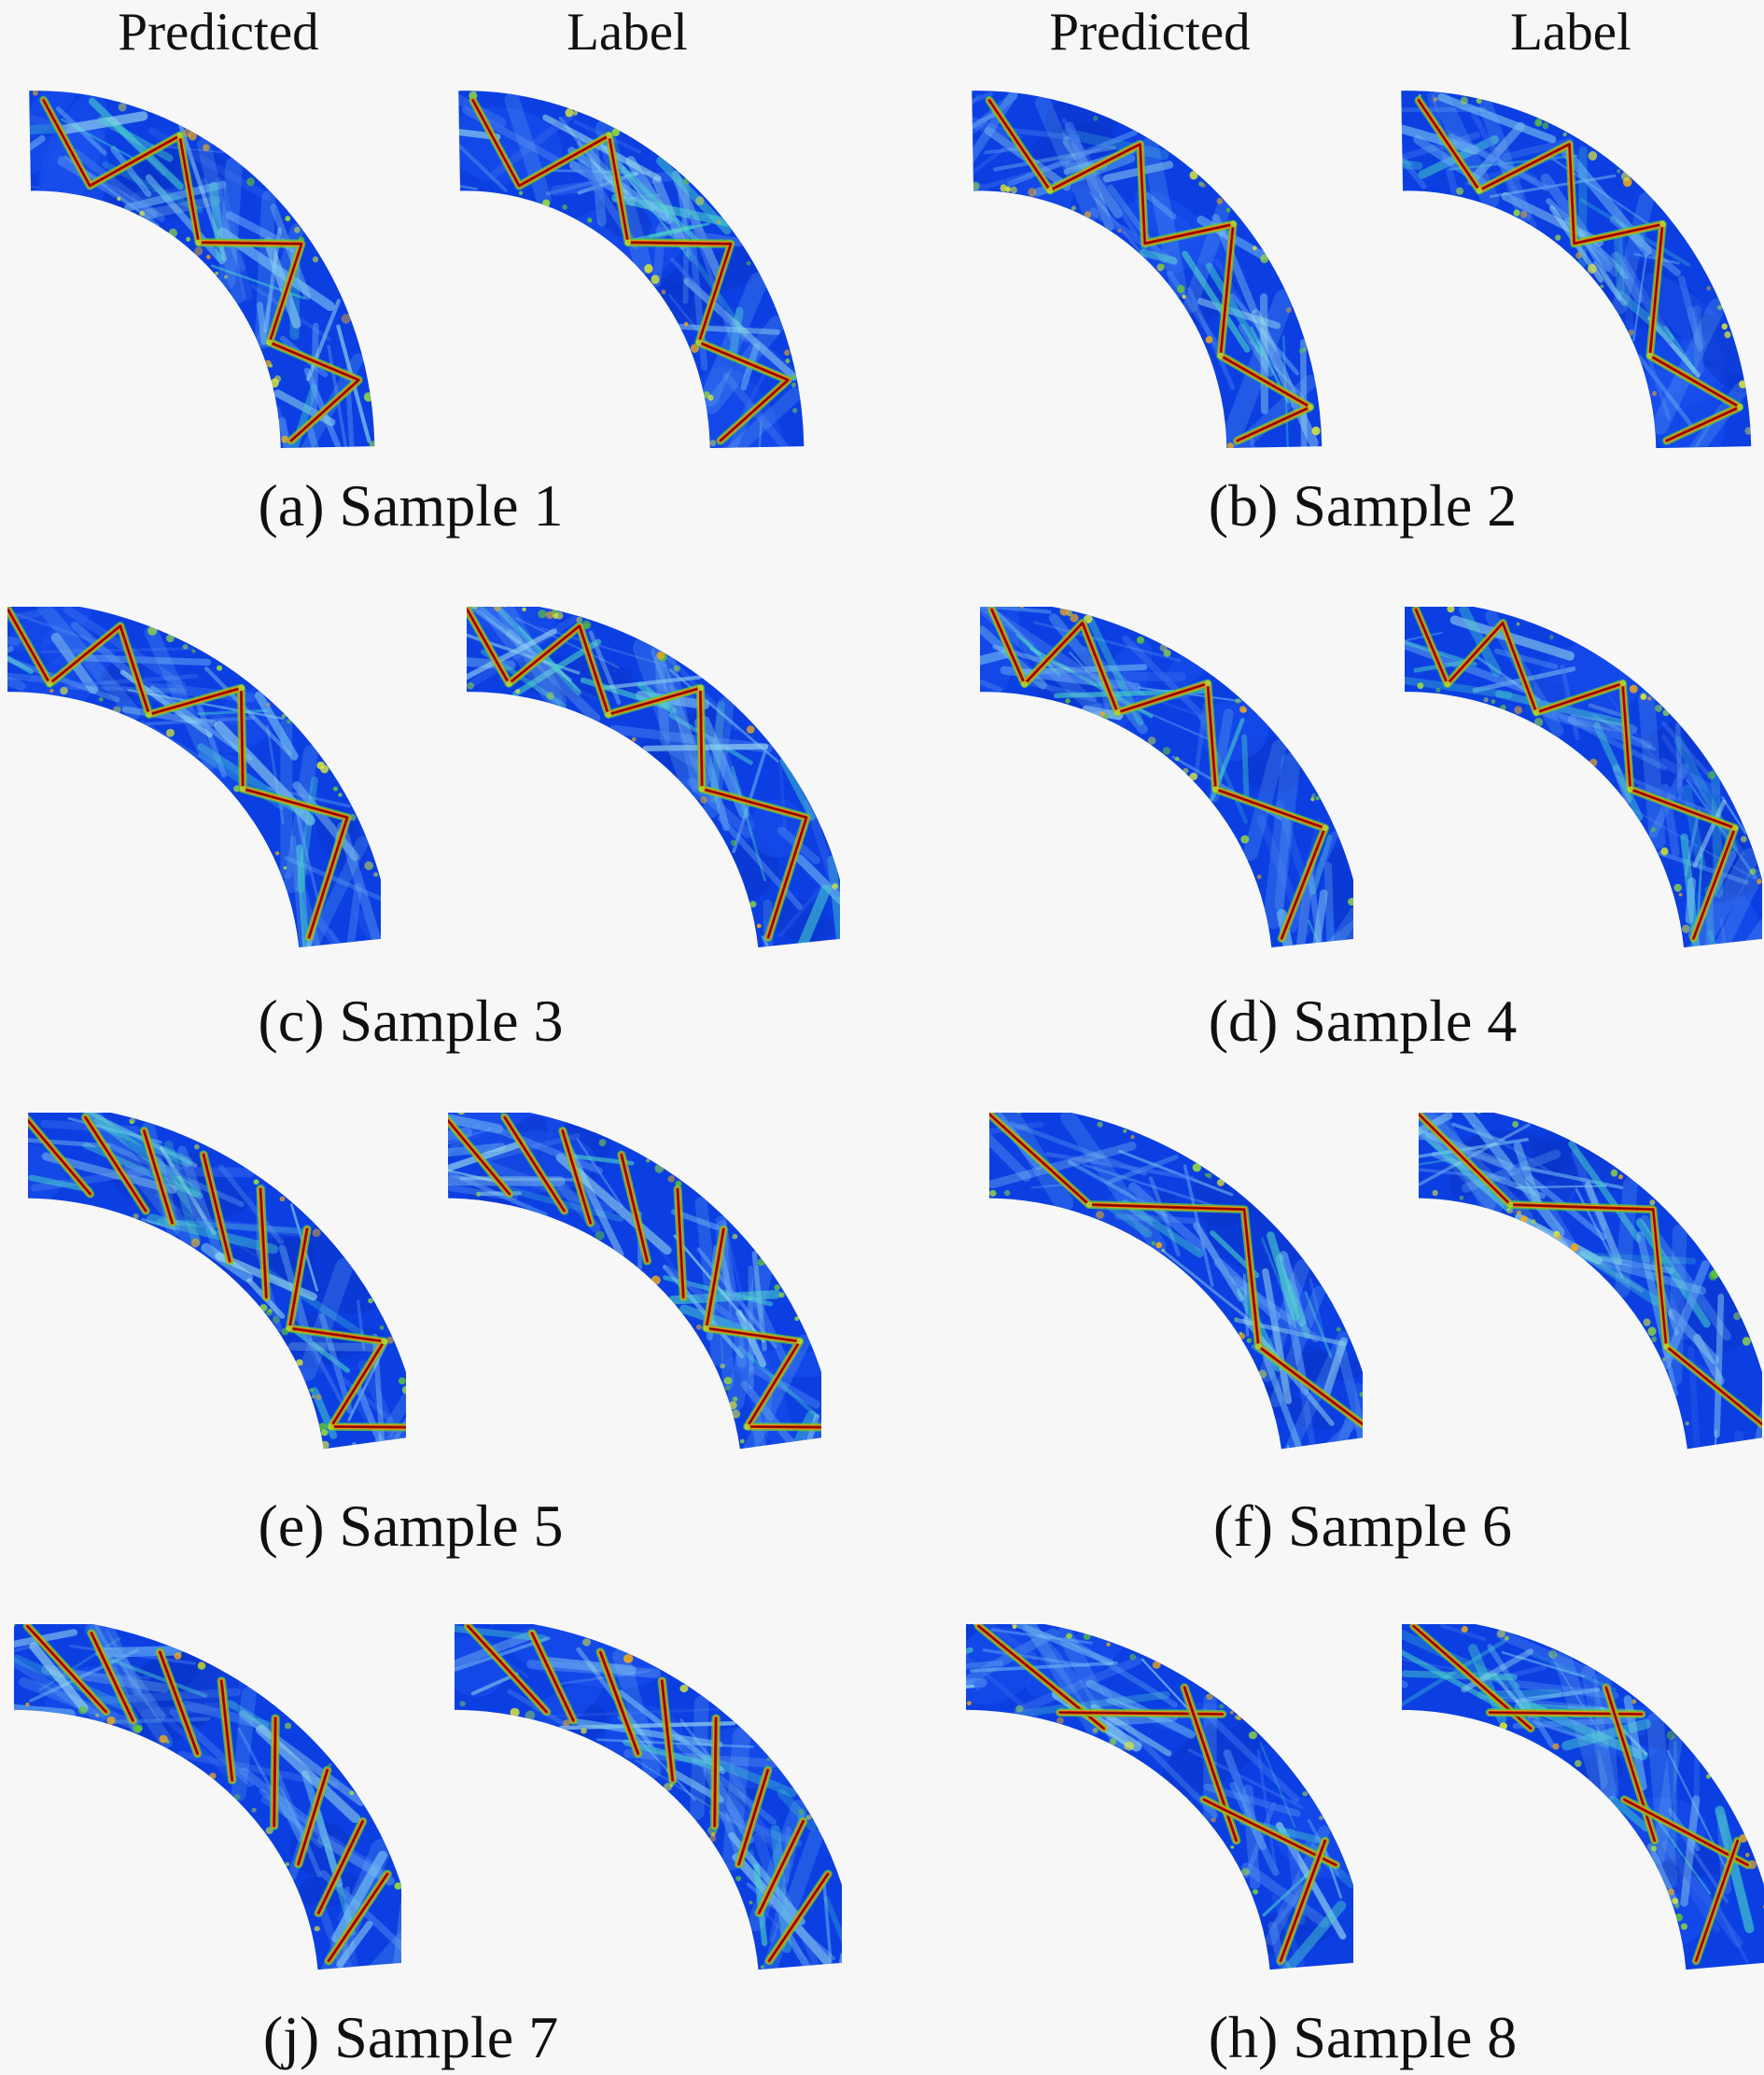 The height and width of the screenshot is (2075, 1764). Describe the element at coordinates (1363, 1021) in the screenshot. I see `caption-sample-4: (d) Sample 4` at that location.